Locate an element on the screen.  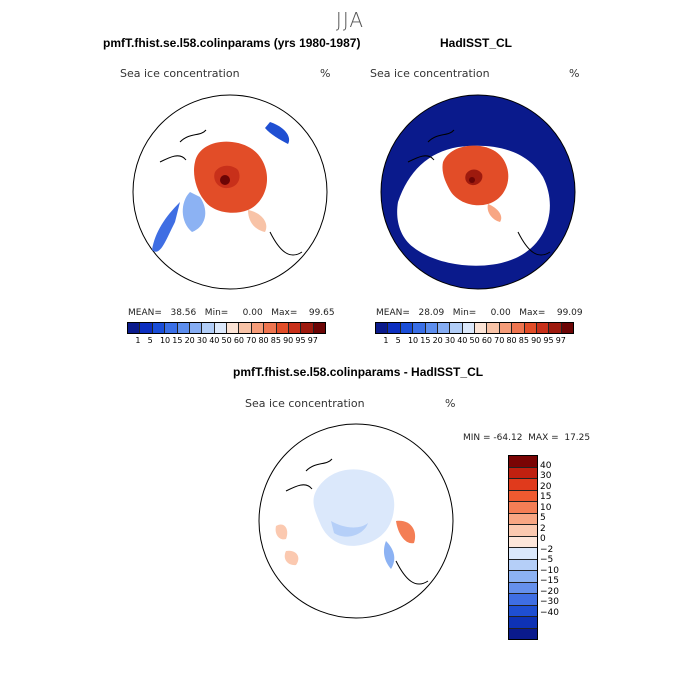
colorbar-tick-label: 70 is located at coordinates (251, 340).